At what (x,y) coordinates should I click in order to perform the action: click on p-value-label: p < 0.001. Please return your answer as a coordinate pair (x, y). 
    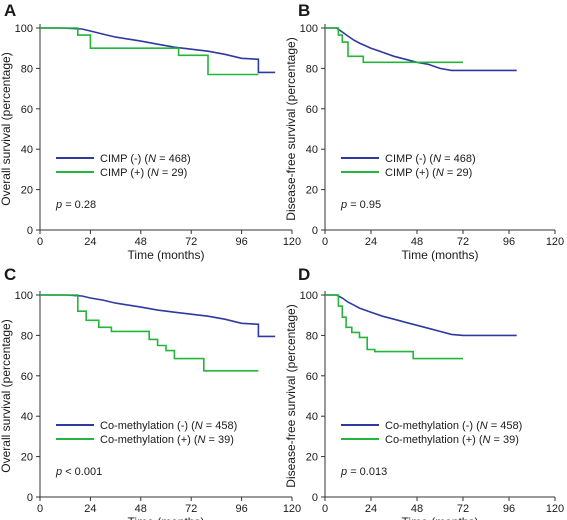
    Looking at the image, I should click on (78, 472).